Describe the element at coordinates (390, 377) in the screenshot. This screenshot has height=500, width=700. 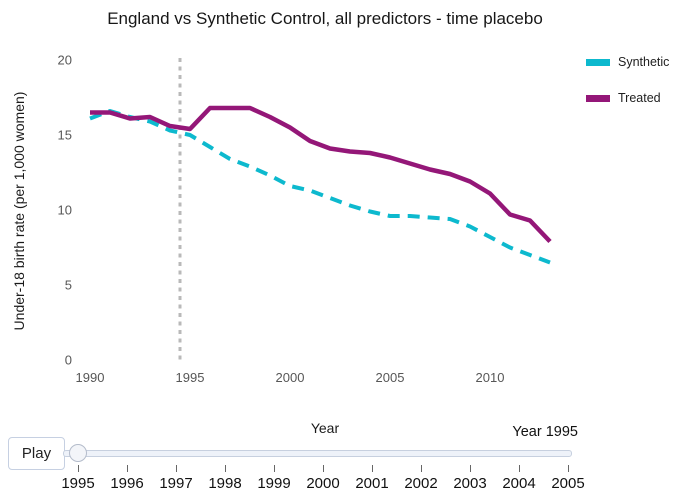
I see `x-tick-label: 2005` at that location.